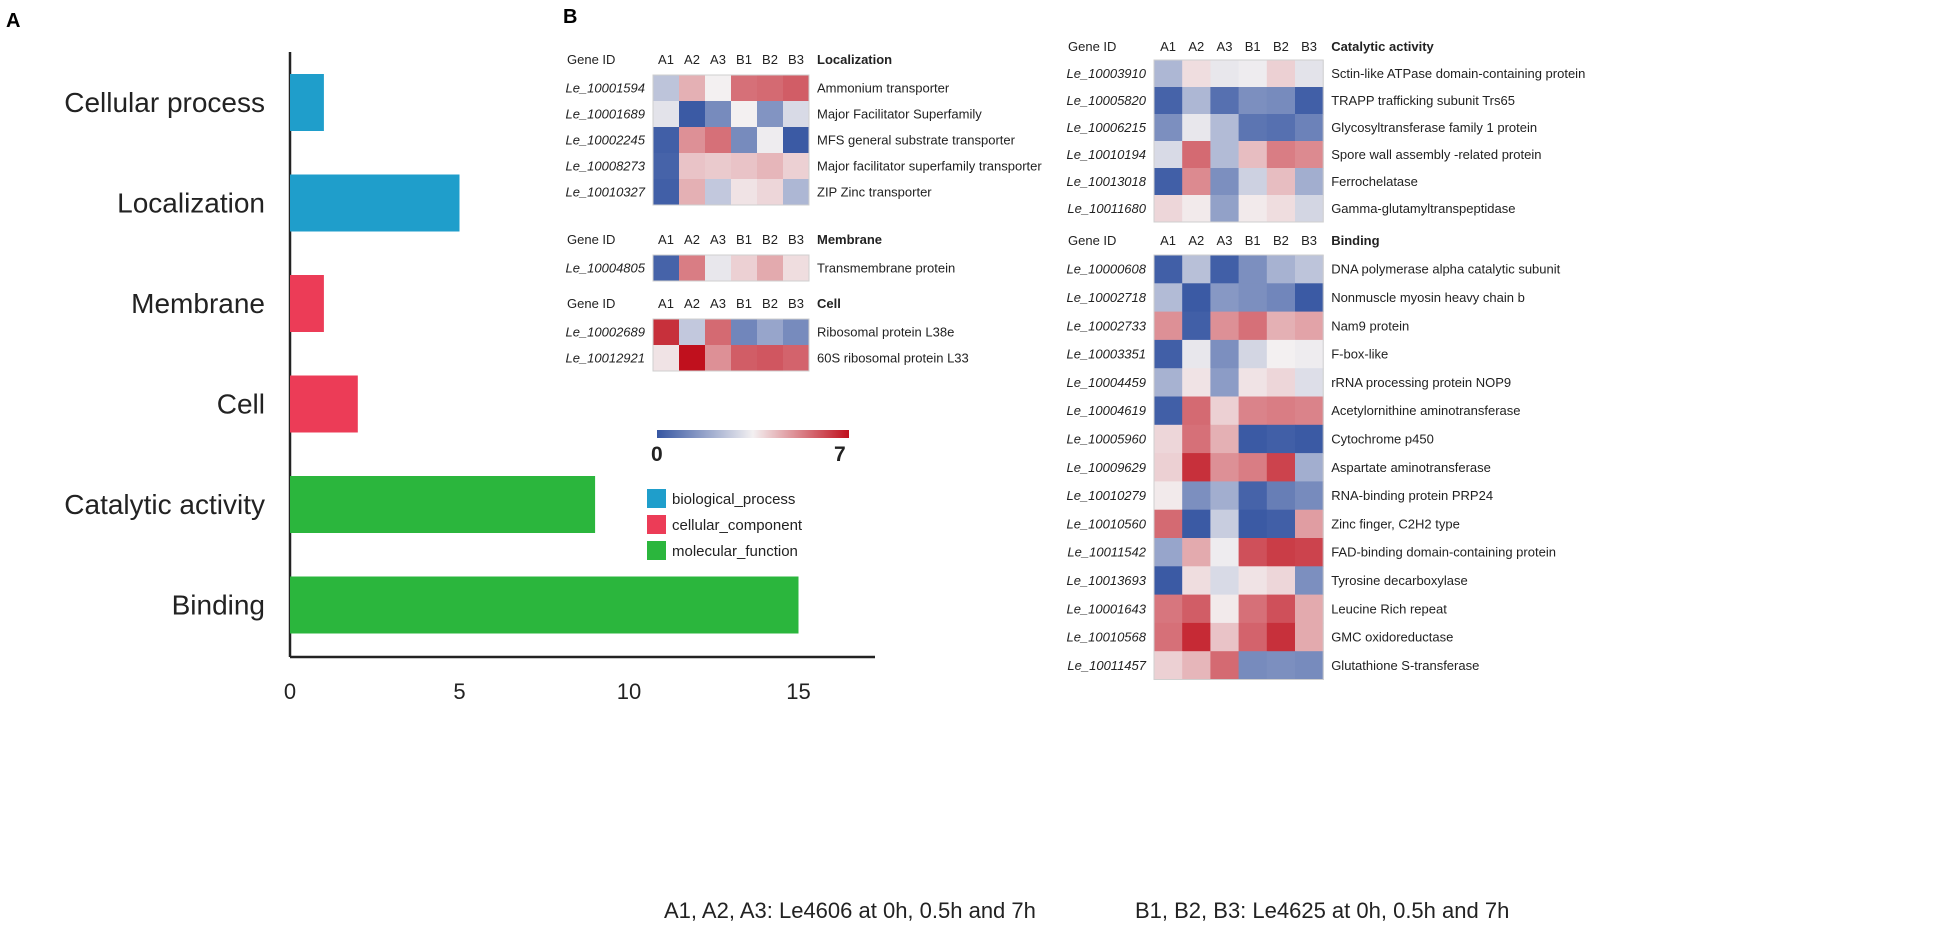 The height and width of the screenshot is (928, 1950). I want to click on gene-id: Le_10010279, so click(1106, 495).